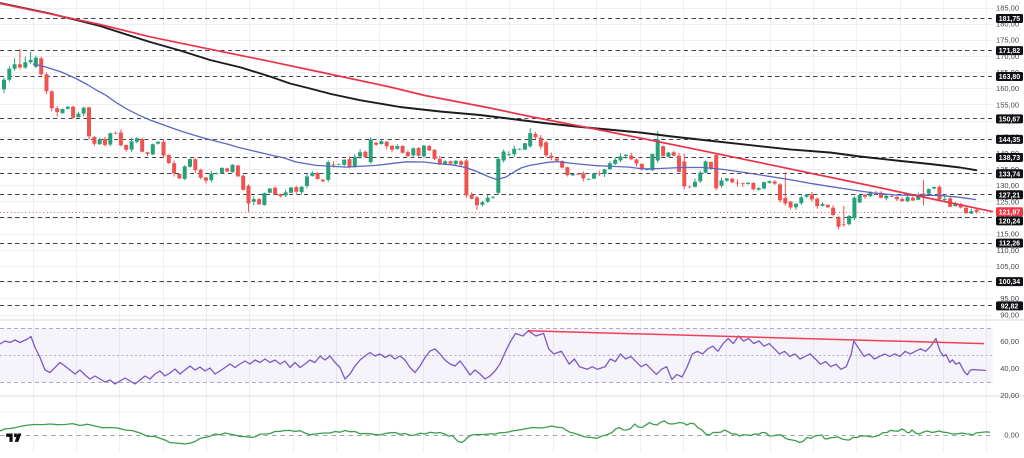 This screenshot has height=458, width=1024. Describe the element at coordinates (1010, 282) in the screenshot. I see `svg-text: 100,34` at that location.